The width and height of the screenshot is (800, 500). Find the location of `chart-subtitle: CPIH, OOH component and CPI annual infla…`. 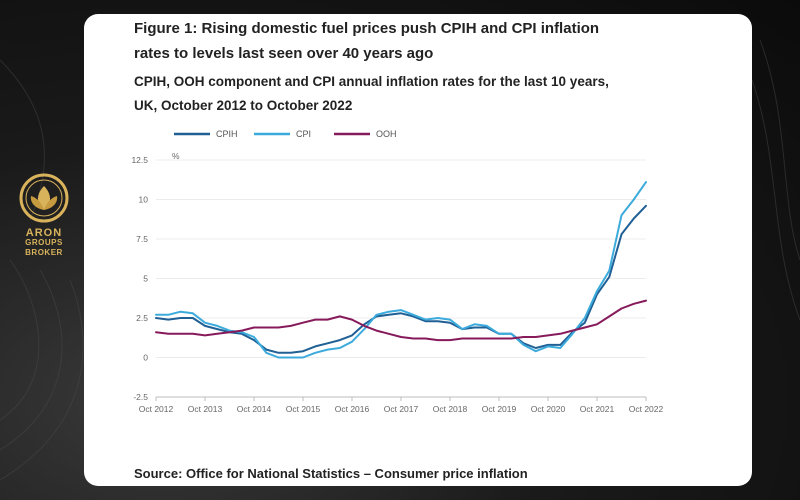

chart-subtitle: CPIH, OOH component and CPI annual infla… is located at coordinates (394, 94).